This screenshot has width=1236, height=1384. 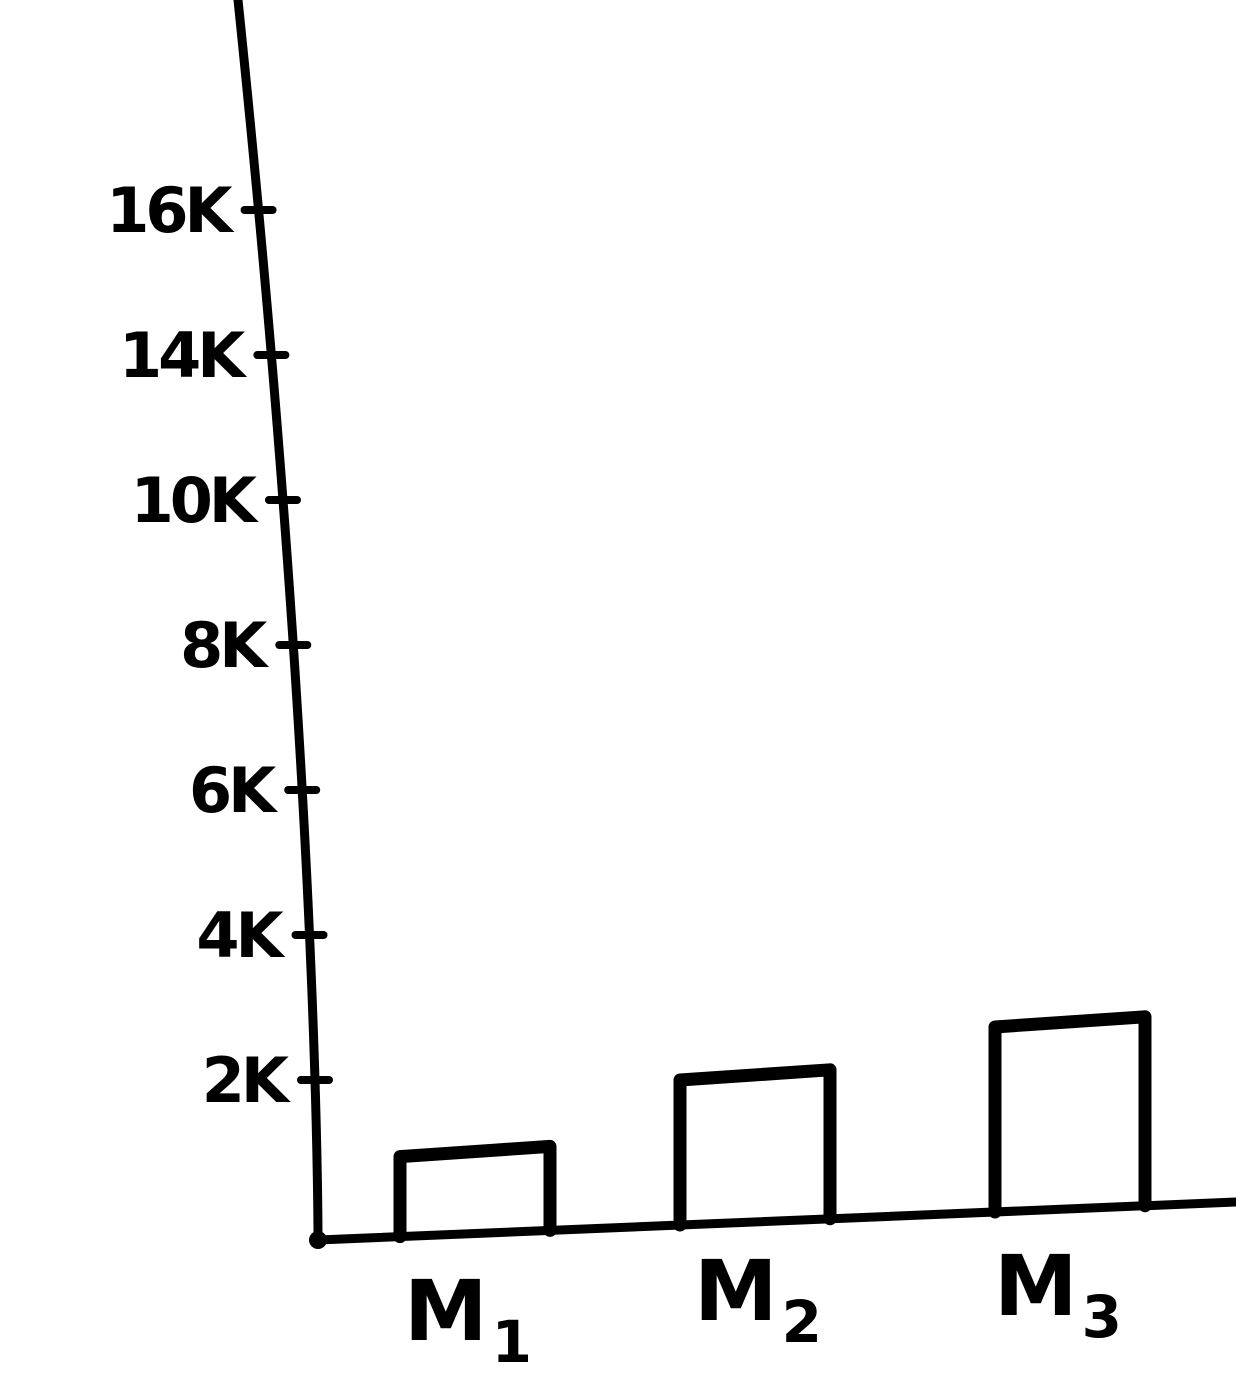 What do you see at coordinates (802, 1322) in the screenshot?
I see `x-category-subscript: 2` at bounding box center [802, 1322].